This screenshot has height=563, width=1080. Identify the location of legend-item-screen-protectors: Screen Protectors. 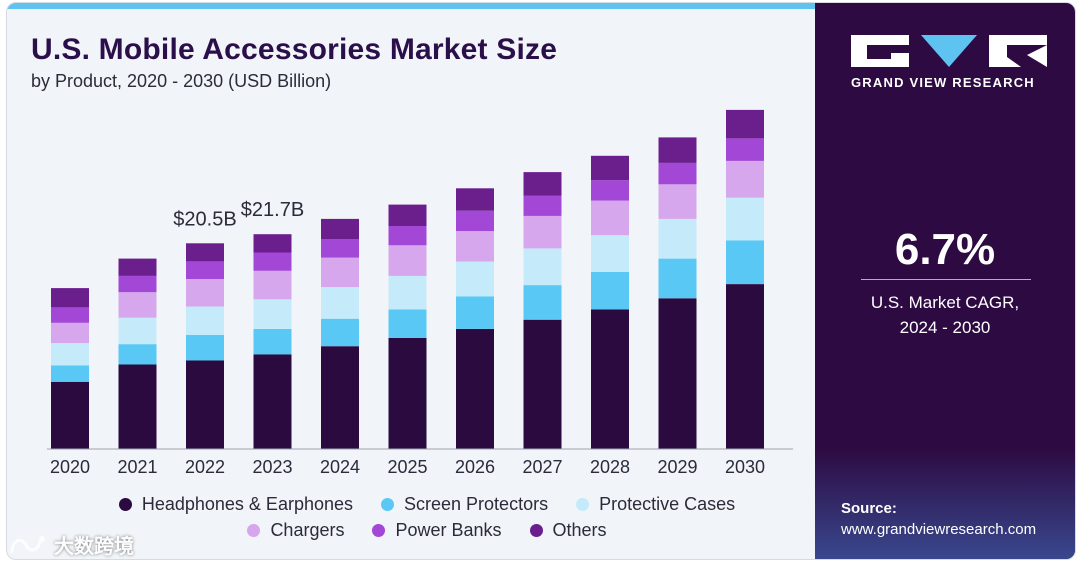
(464, 504).